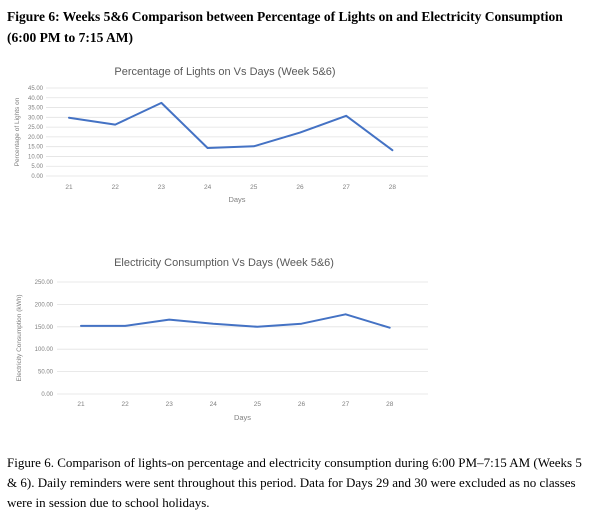 This screenshot has width=613, height=512. Describe the element at coordinates (46, 373) in the screenshot. I see `y-tick-label: 50.00` at that location.